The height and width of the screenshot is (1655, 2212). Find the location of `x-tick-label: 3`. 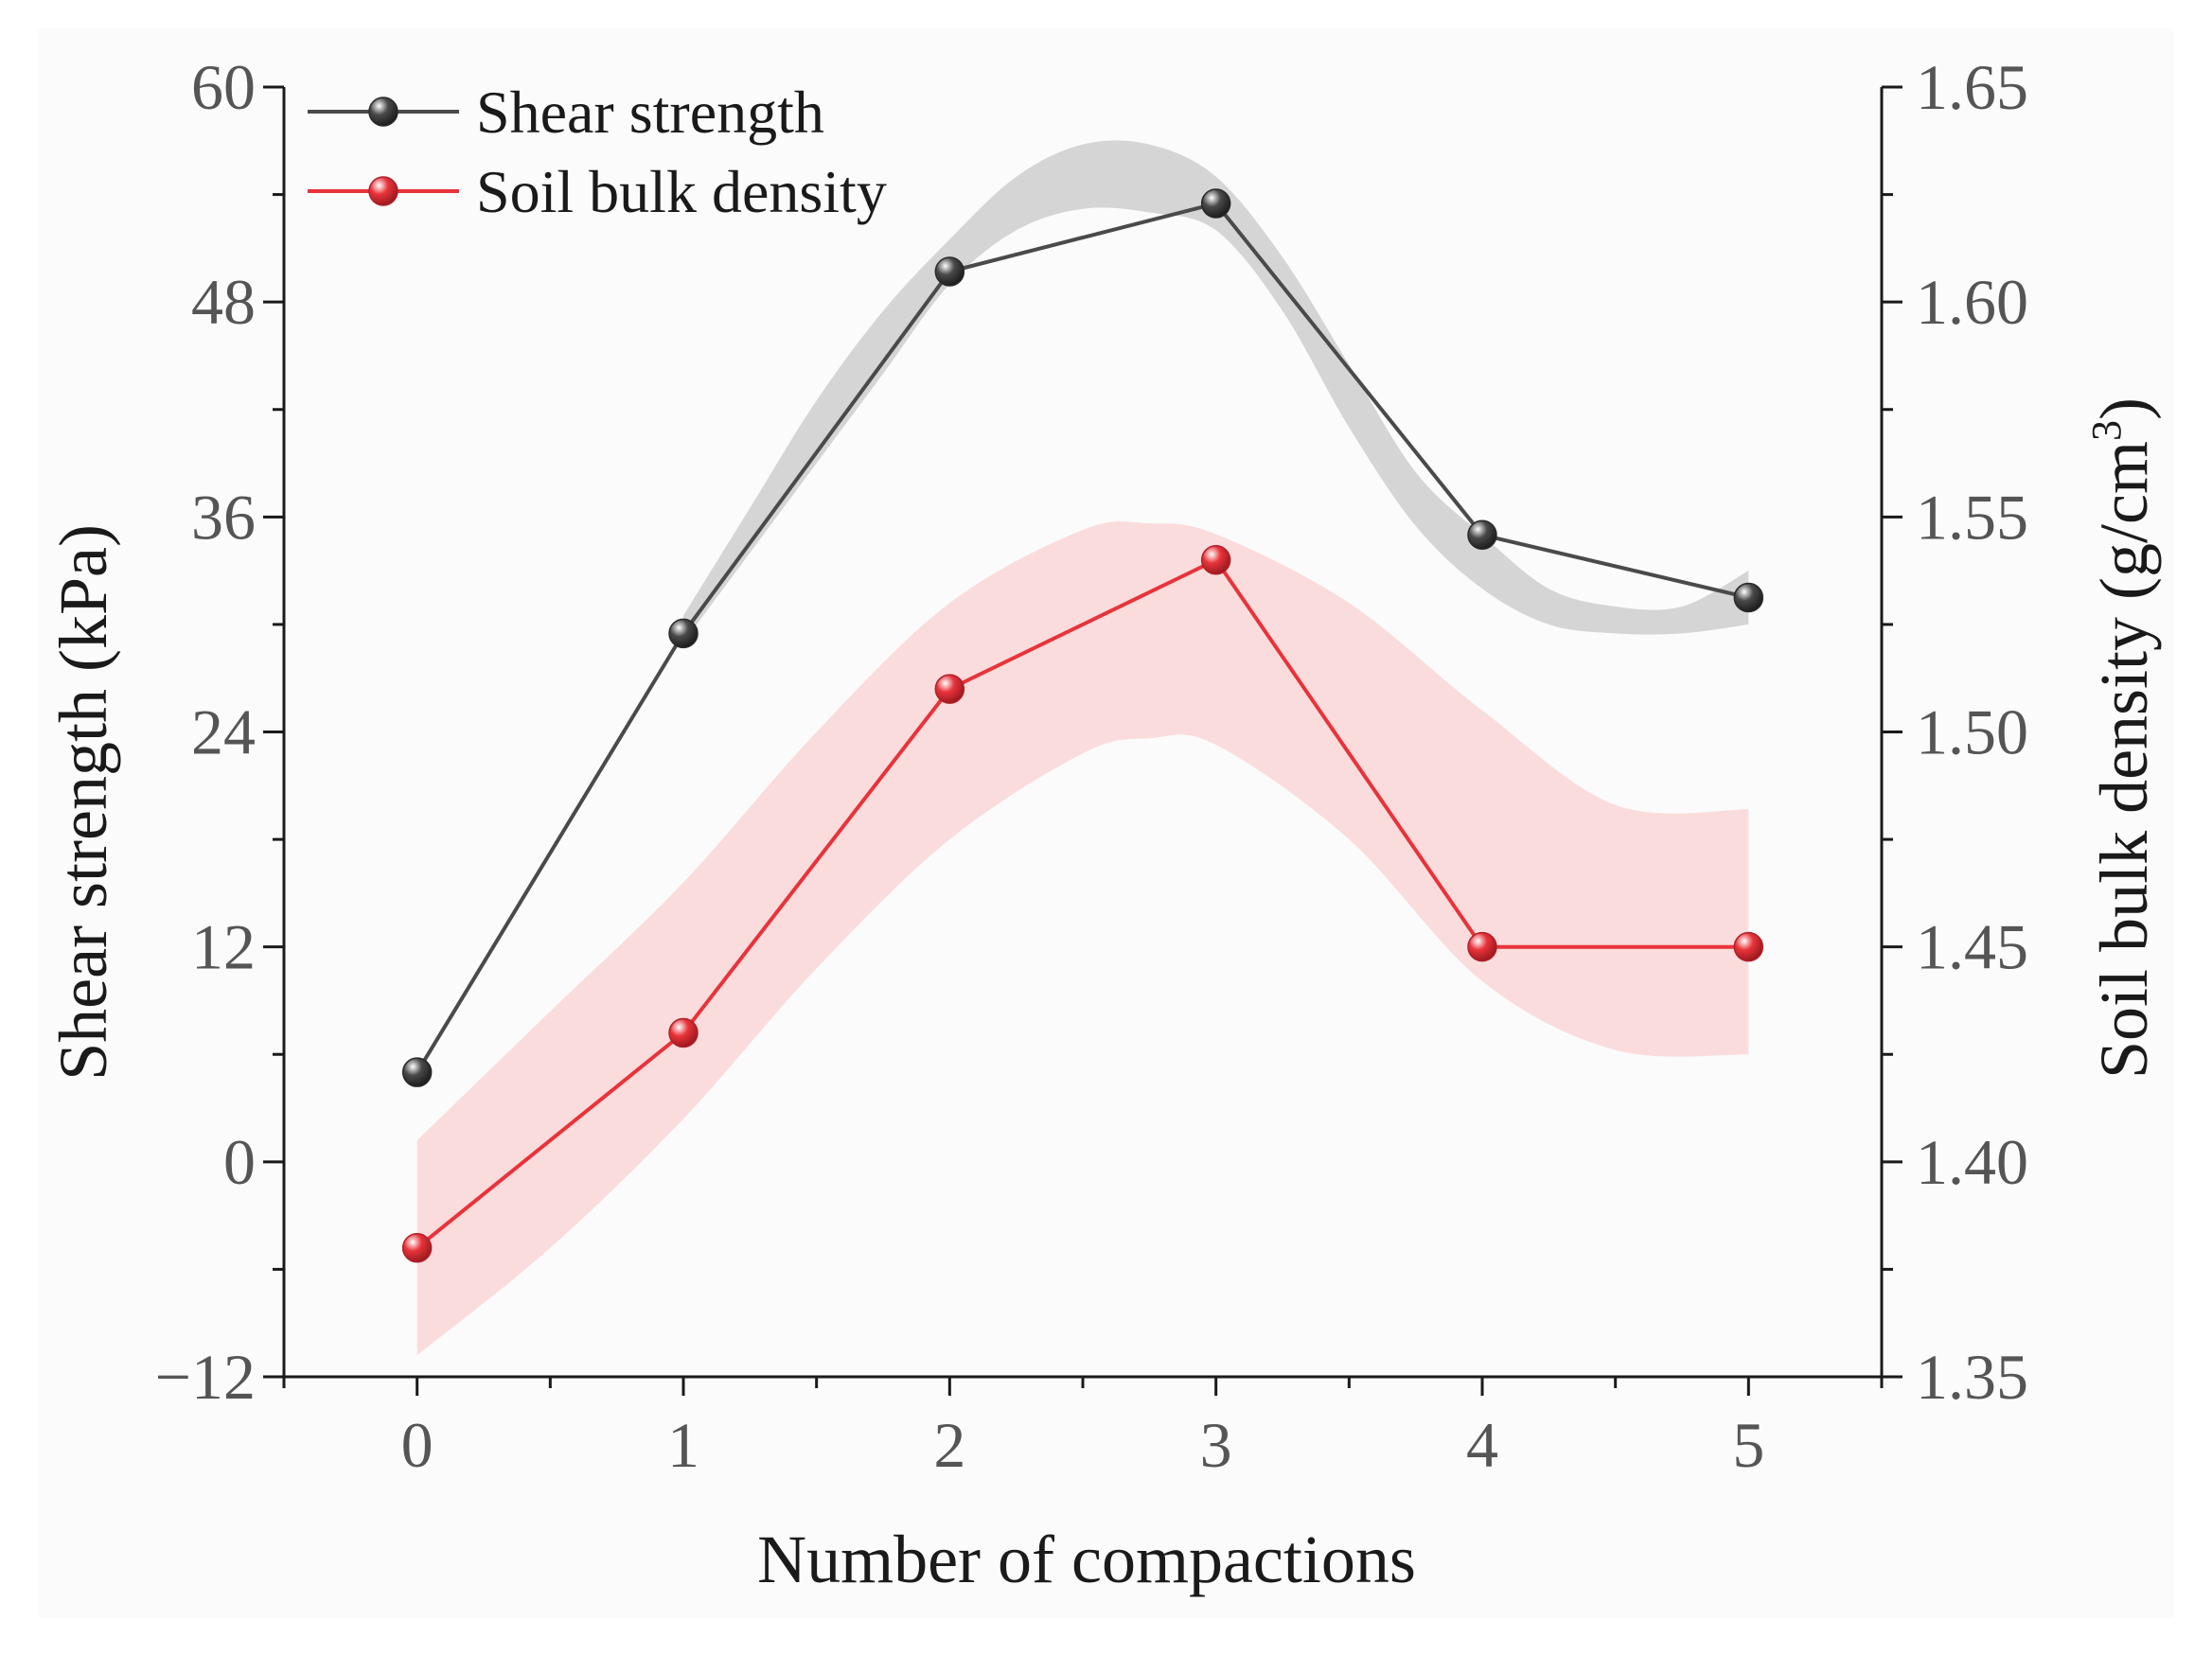

x-tick-label: 3 is located at coordinates (1216, 1445).